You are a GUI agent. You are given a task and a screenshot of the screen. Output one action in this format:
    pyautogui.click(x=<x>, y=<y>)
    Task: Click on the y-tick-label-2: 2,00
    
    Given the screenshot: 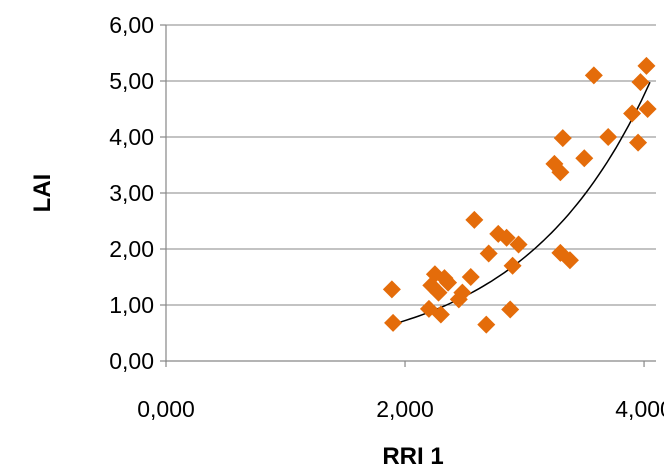 What is the action you would take?
    pyautogui.click(x=131, y=249)
    